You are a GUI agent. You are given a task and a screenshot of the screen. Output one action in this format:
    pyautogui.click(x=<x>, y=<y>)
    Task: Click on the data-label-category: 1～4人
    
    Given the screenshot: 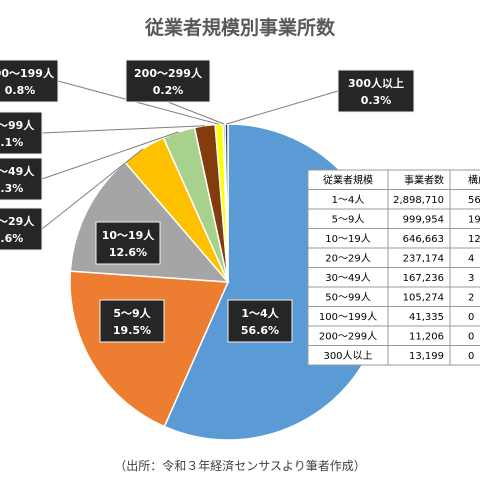 What is the action you would take?
    pyautogui.click(x=260, y=313)
    